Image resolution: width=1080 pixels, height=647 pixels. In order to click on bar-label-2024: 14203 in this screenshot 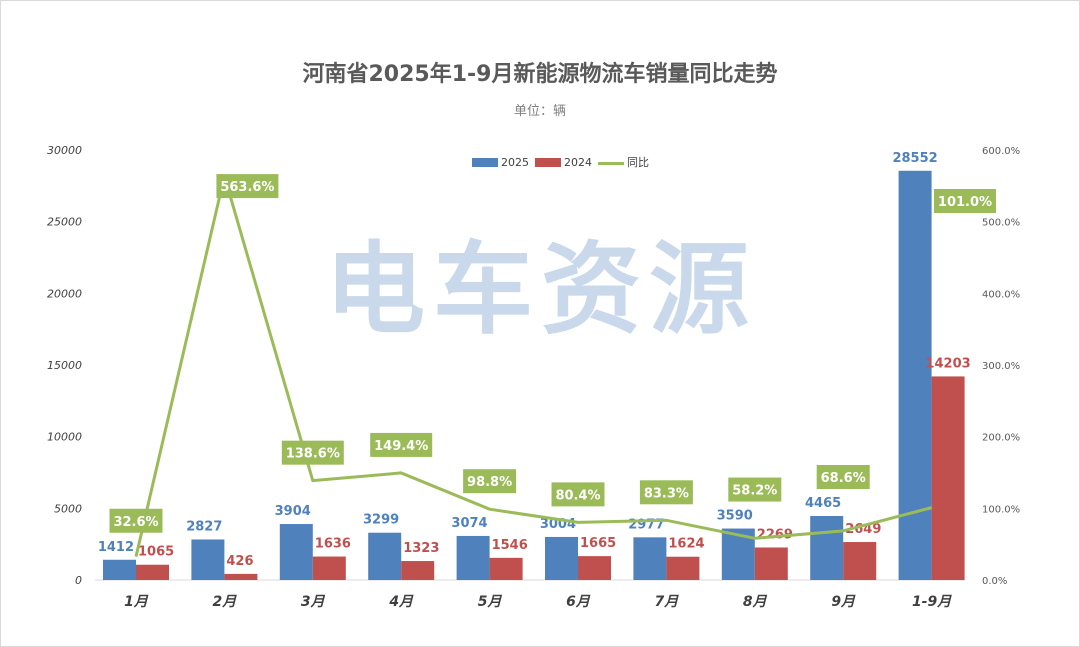, I will do `click(947, 363)`.